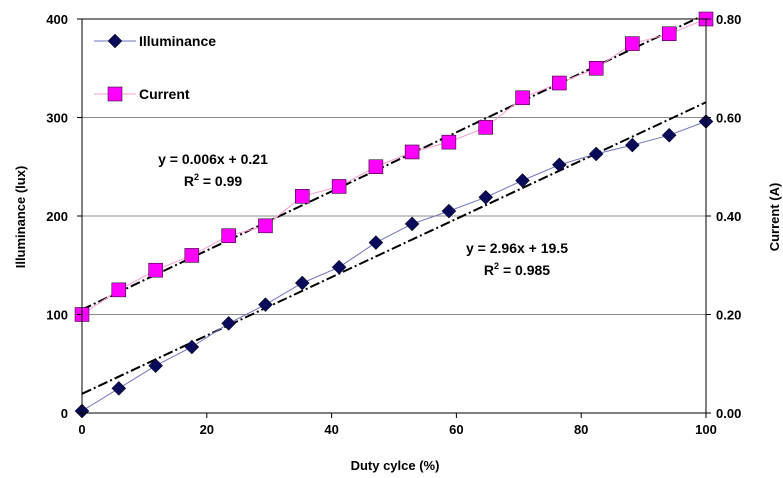 This screenshot has width=783, height=478. I want to click on x-tick-label: 40, so click(331, 429).